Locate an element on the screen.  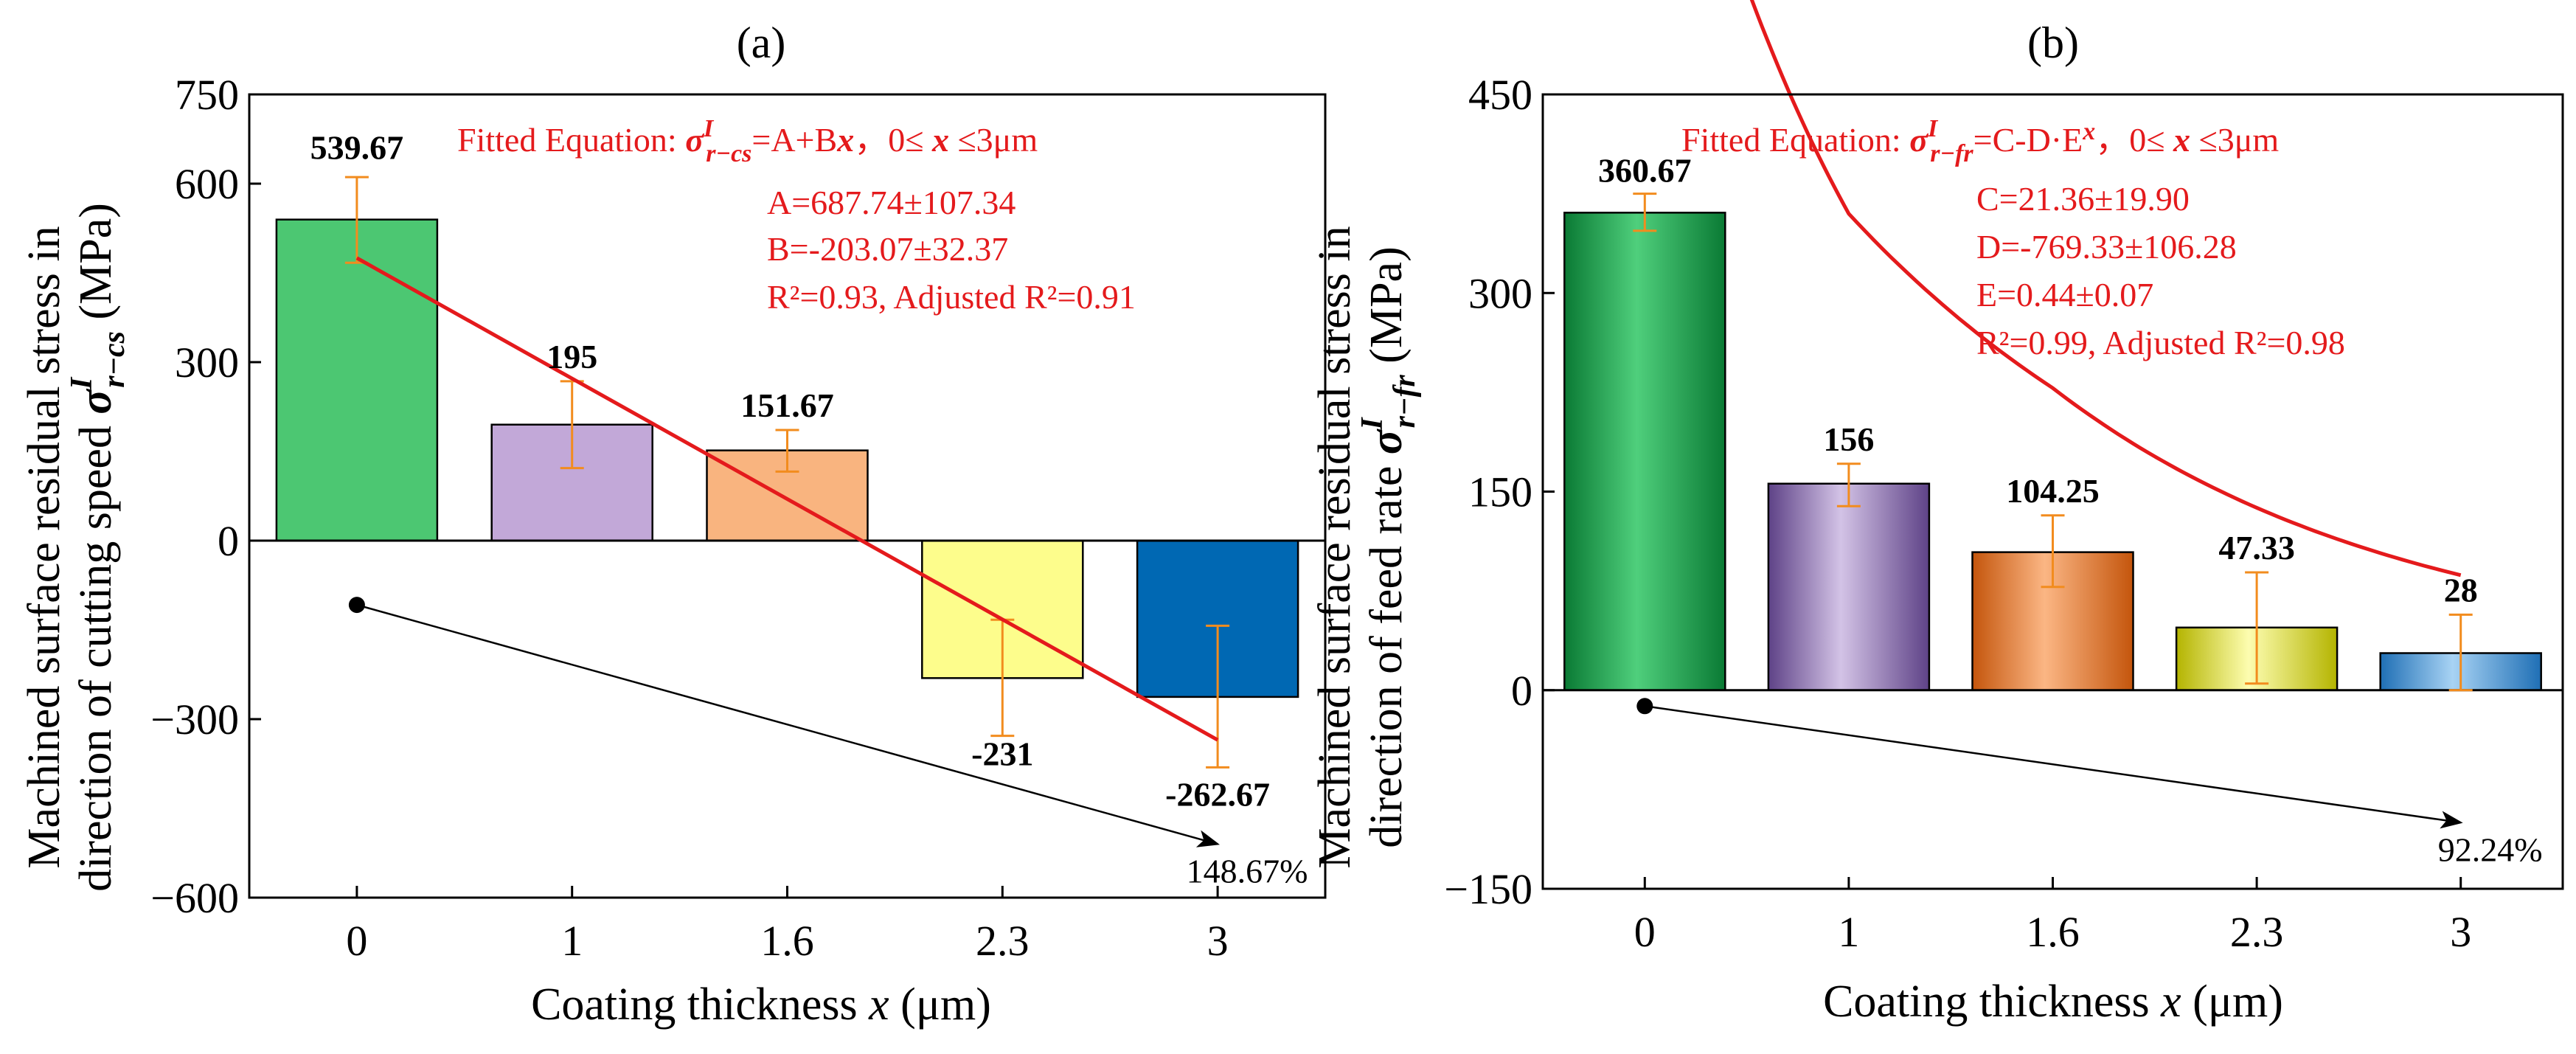
y-tick-label: −150 is located at coordinates (1488, 889).